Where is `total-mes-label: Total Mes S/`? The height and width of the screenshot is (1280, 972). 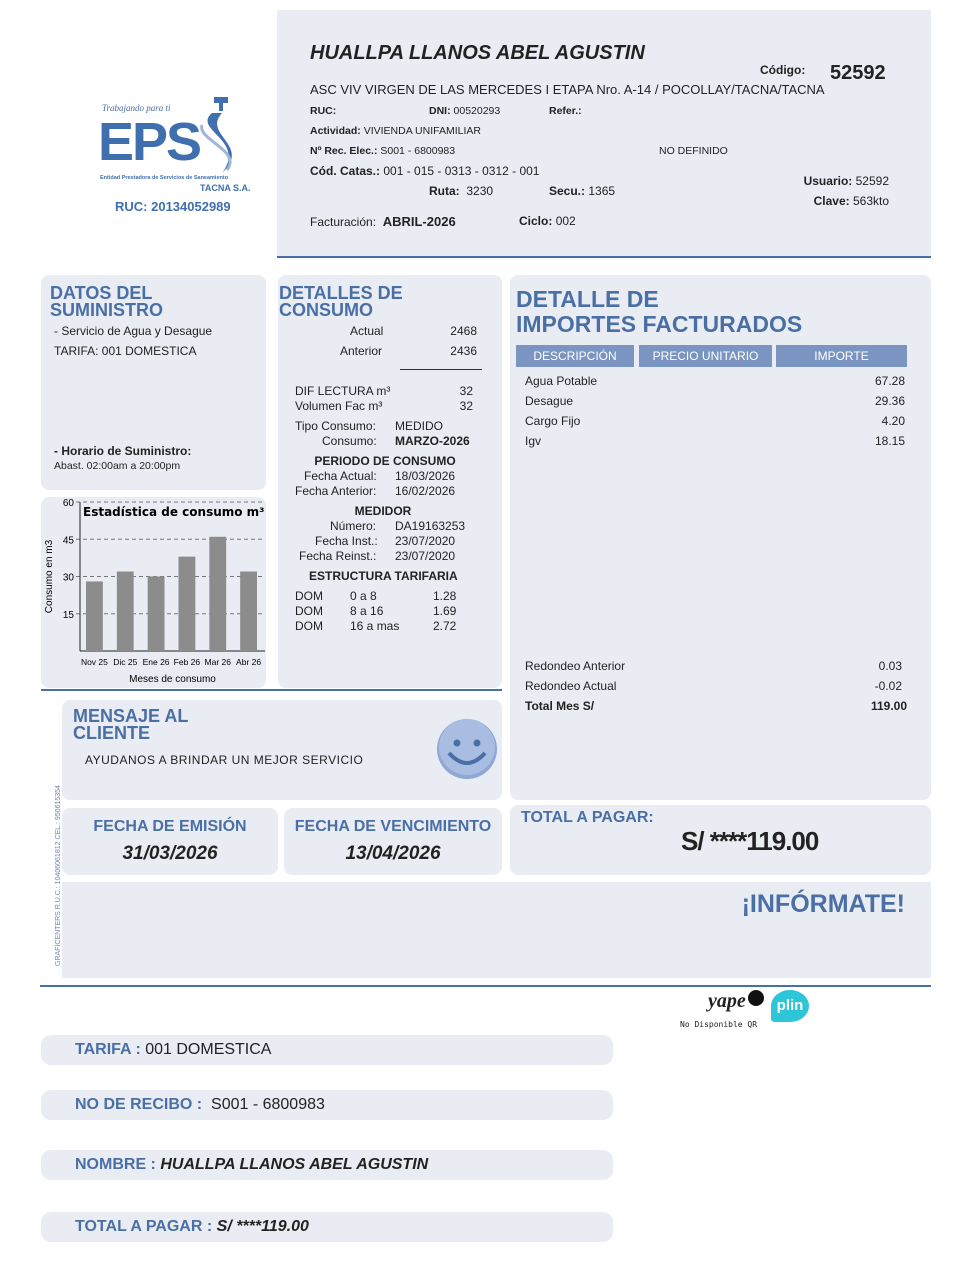 total-mes-label: Total Mes S/ is located at coordinates (560, 706).